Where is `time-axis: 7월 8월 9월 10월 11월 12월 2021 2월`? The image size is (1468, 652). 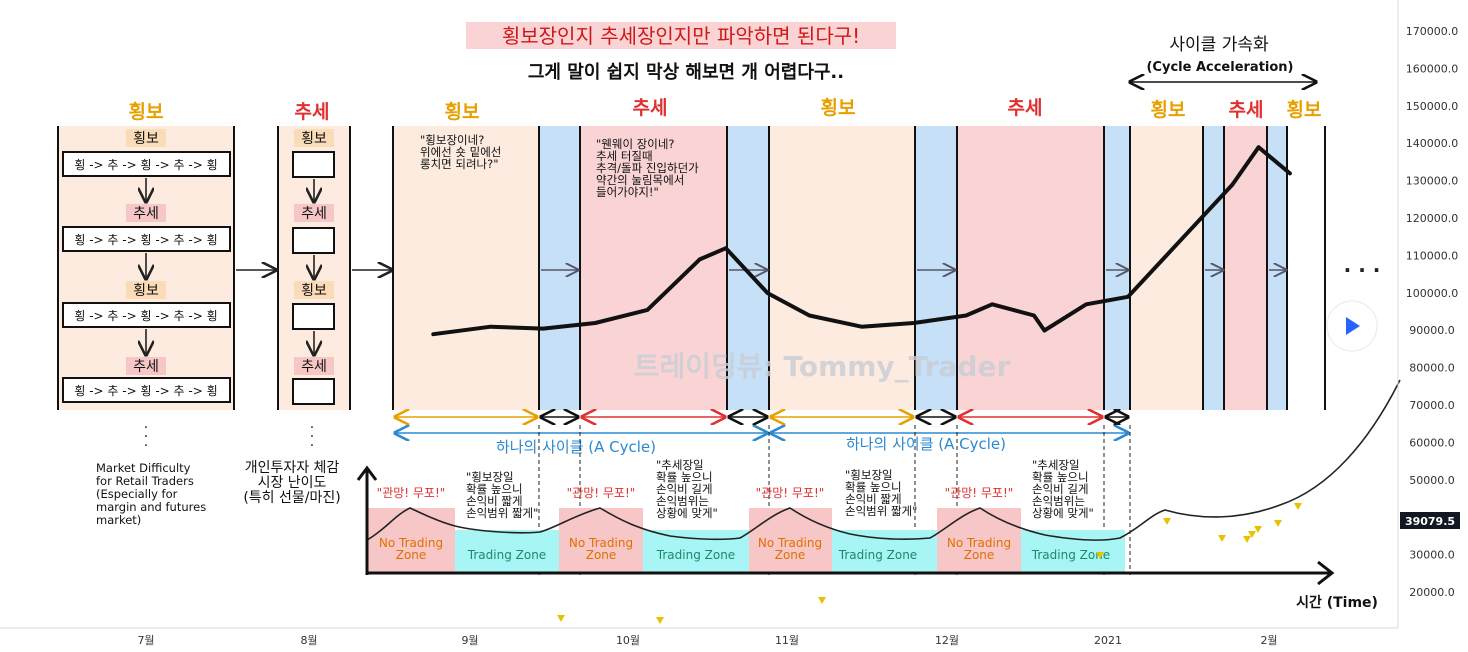
time-axis: 7월 8월 9월 10월 11월 12월 2021 2월 is located at coordinates (707, 640).